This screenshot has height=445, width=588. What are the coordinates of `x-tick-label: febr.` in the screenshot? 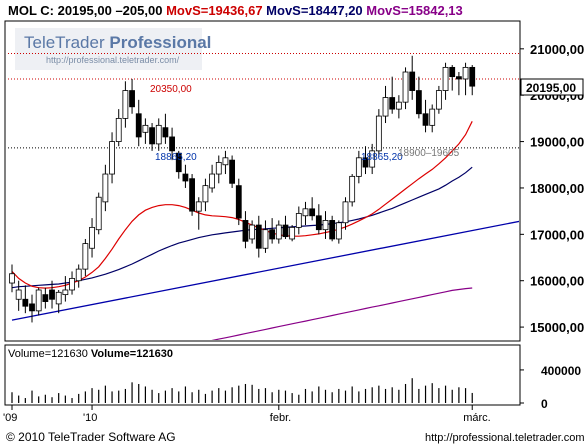 It's located at (280, 418).